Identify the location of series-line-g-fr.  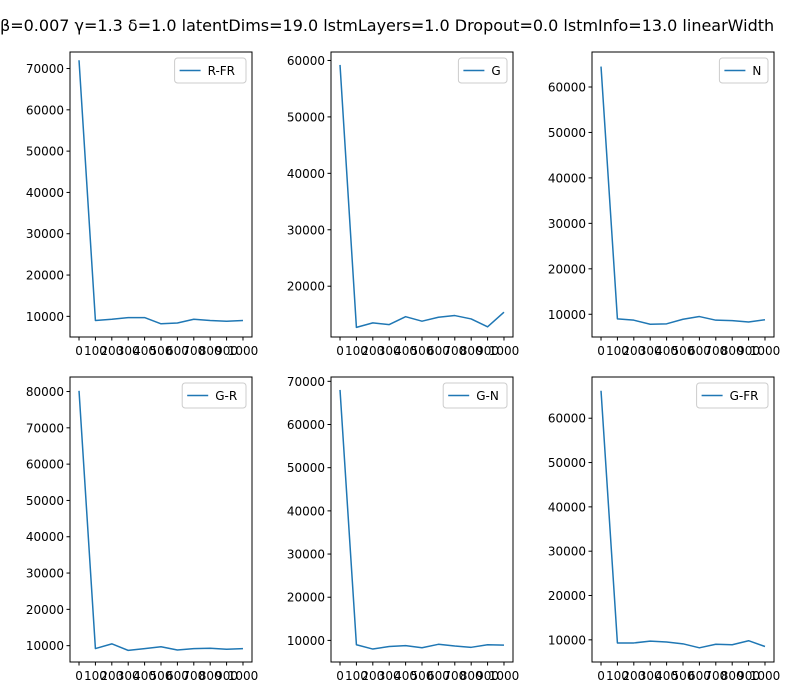
(683, 519).